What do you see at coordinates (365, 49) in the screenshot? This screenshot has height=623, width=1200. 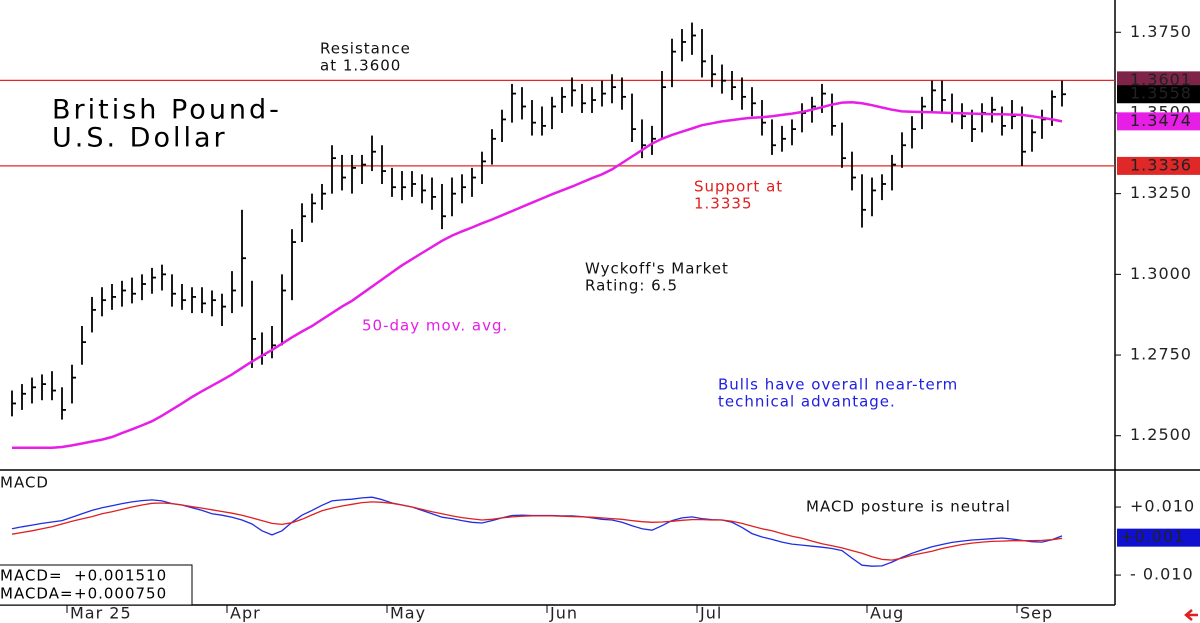 I see `annotation: Resistance` at bounding box center [365, 49].